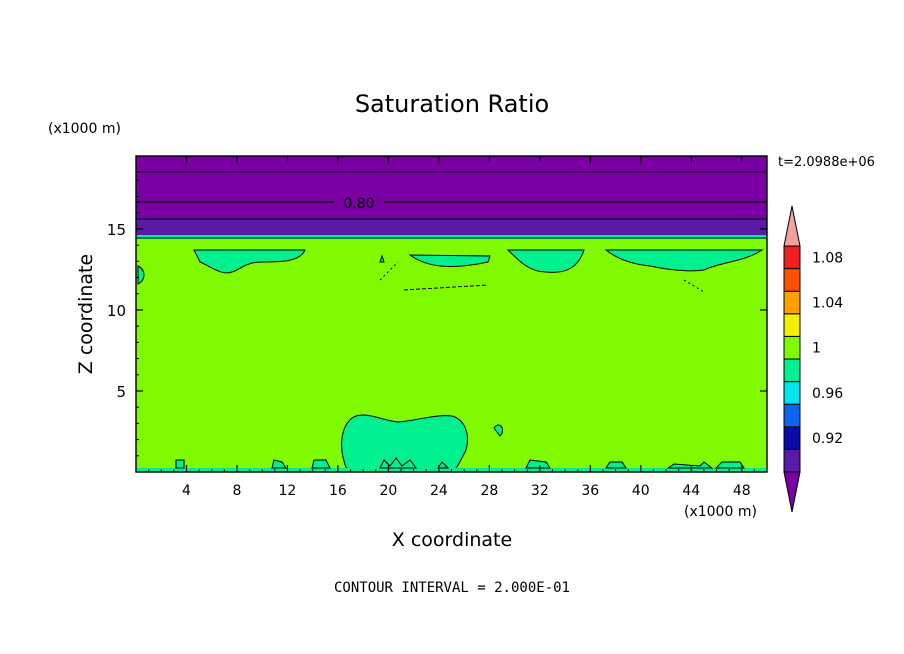 The height and width of the screenshot is (654, 904). What do you see at coordinates (116, 311) in the screenshot?
I see `y-tick-label: 10` at bounding box center [116, 311].